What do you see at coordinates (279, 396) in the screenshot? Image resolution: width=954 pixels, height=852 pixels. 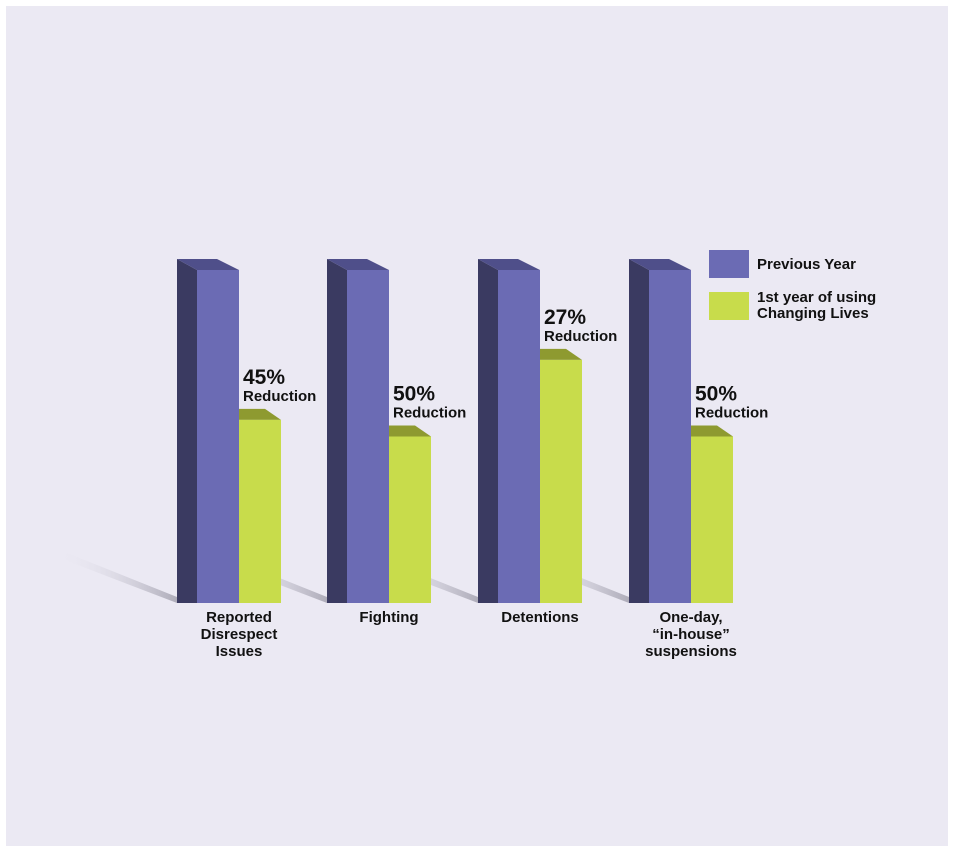 I see `reduction-label-0: Reduction` at bounding box center [279, 396].